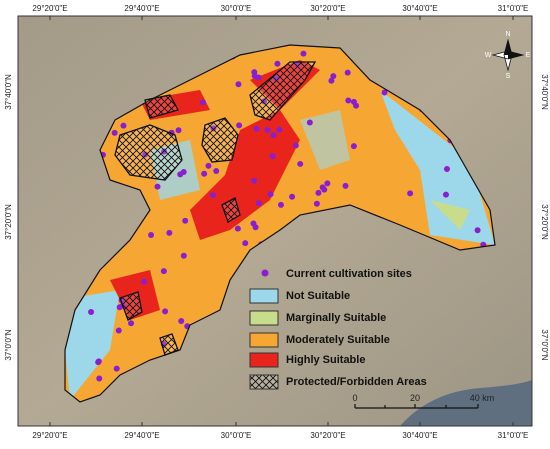  I want to click on legend-label: Not Suitable, so click(318, 296).